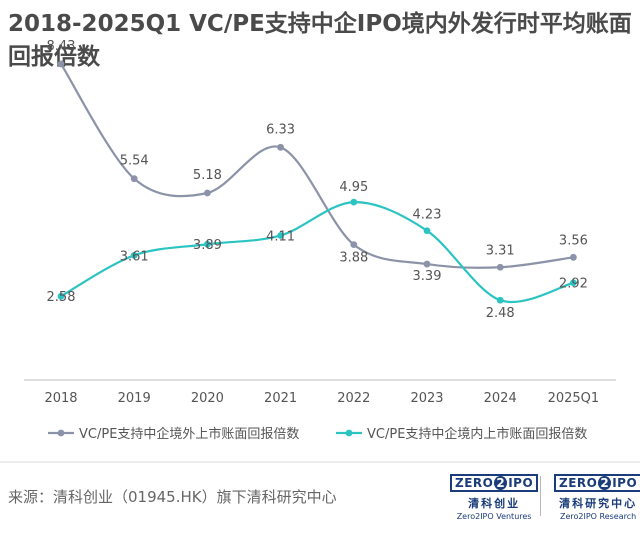 This screenshot has height=536, width=640. I want to click on data-label-domestic: 3.61, so click(134, 256).